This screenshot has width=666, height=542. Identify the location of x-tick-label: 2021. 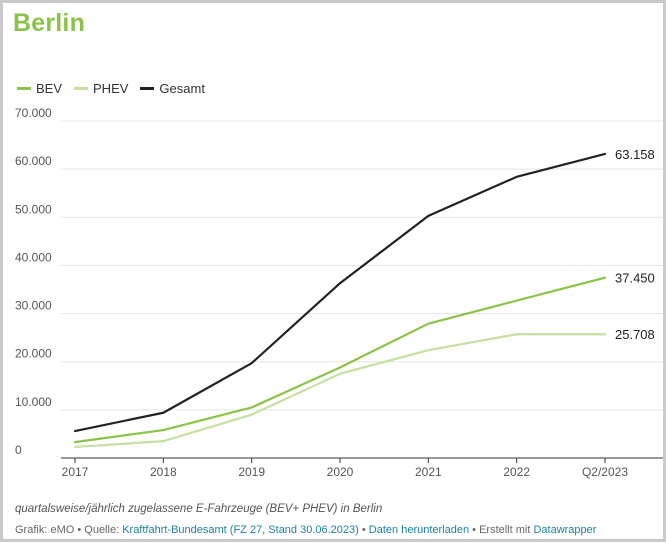
(428, 472).